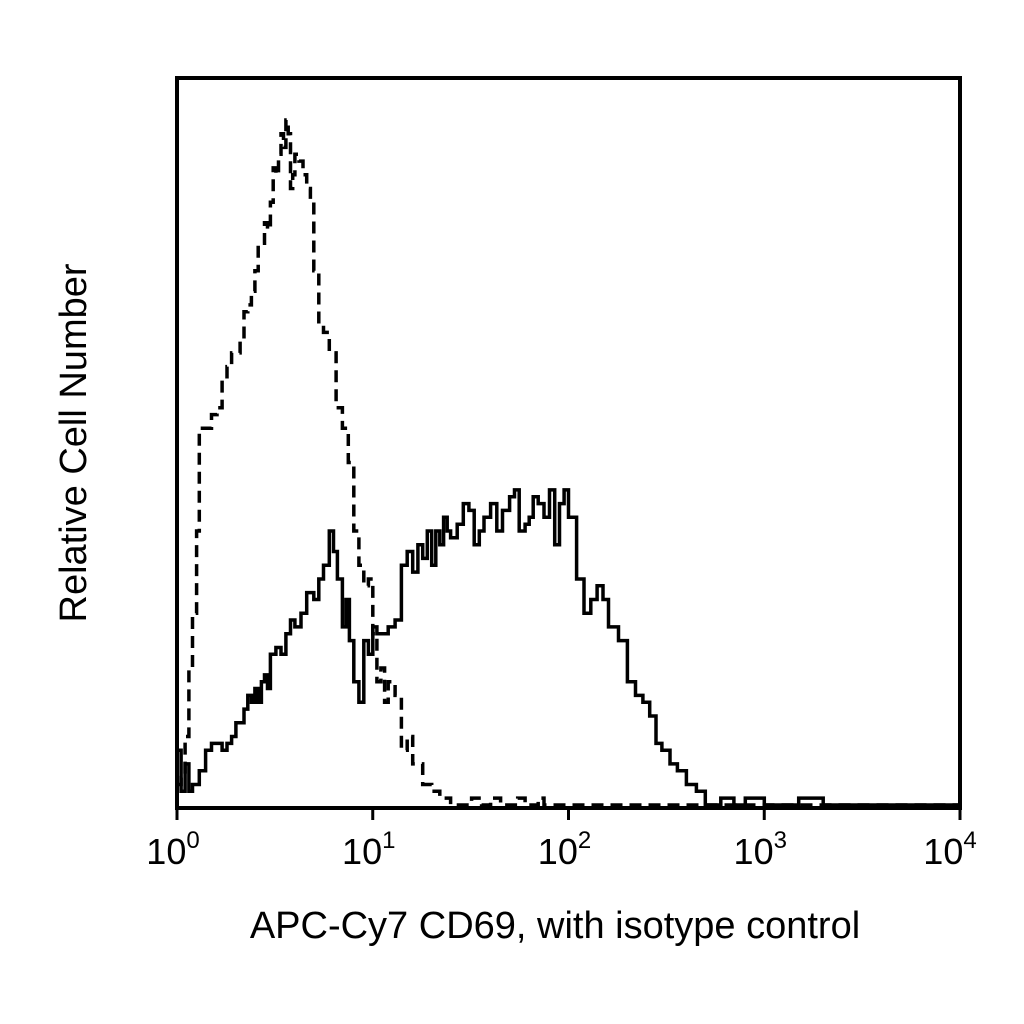  I want to click on x-axis-label: APC-Cy7 CD69, with isotype control, so click(555, 926).